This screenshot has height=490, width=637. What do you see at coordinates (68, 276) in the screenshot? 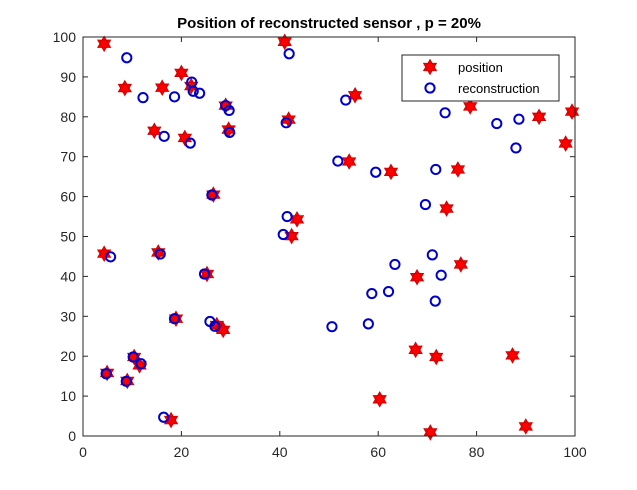
I see `y-tick-label: 40` at bounding box center [68, 276].